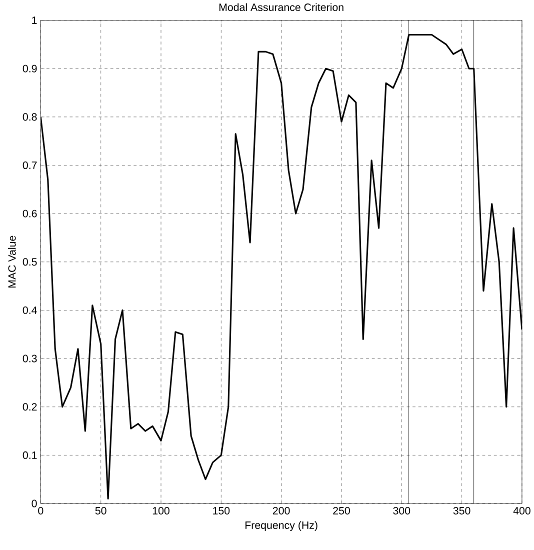 The width and height of the screenshot is (534, 550). What do you see at coordinates (29, 358) in the screenshot?
I see `y-tick-label: 0.3` at bounding box center [29, 358].